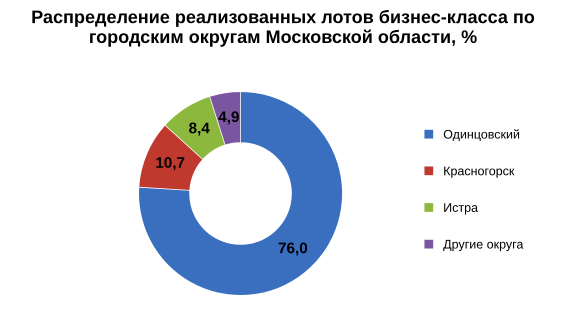  What do you see at coordinates (479, 172) in the screenshot?
I see `legend-label: Красногорск` at bounding box center [479, 172].